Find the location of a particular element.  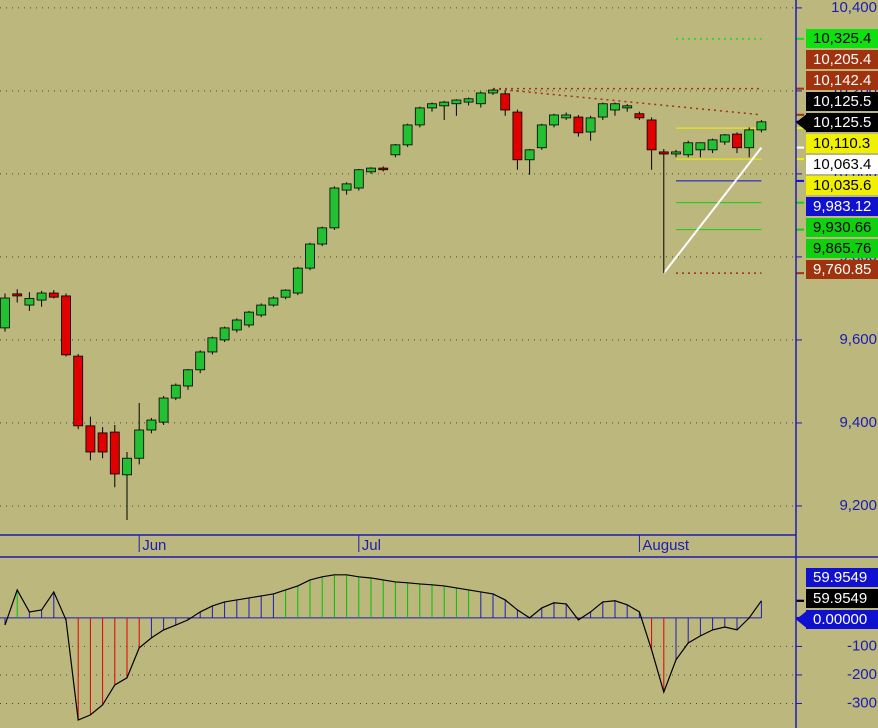

price-label: 9,983.12 is located at coordinates (842, 206).